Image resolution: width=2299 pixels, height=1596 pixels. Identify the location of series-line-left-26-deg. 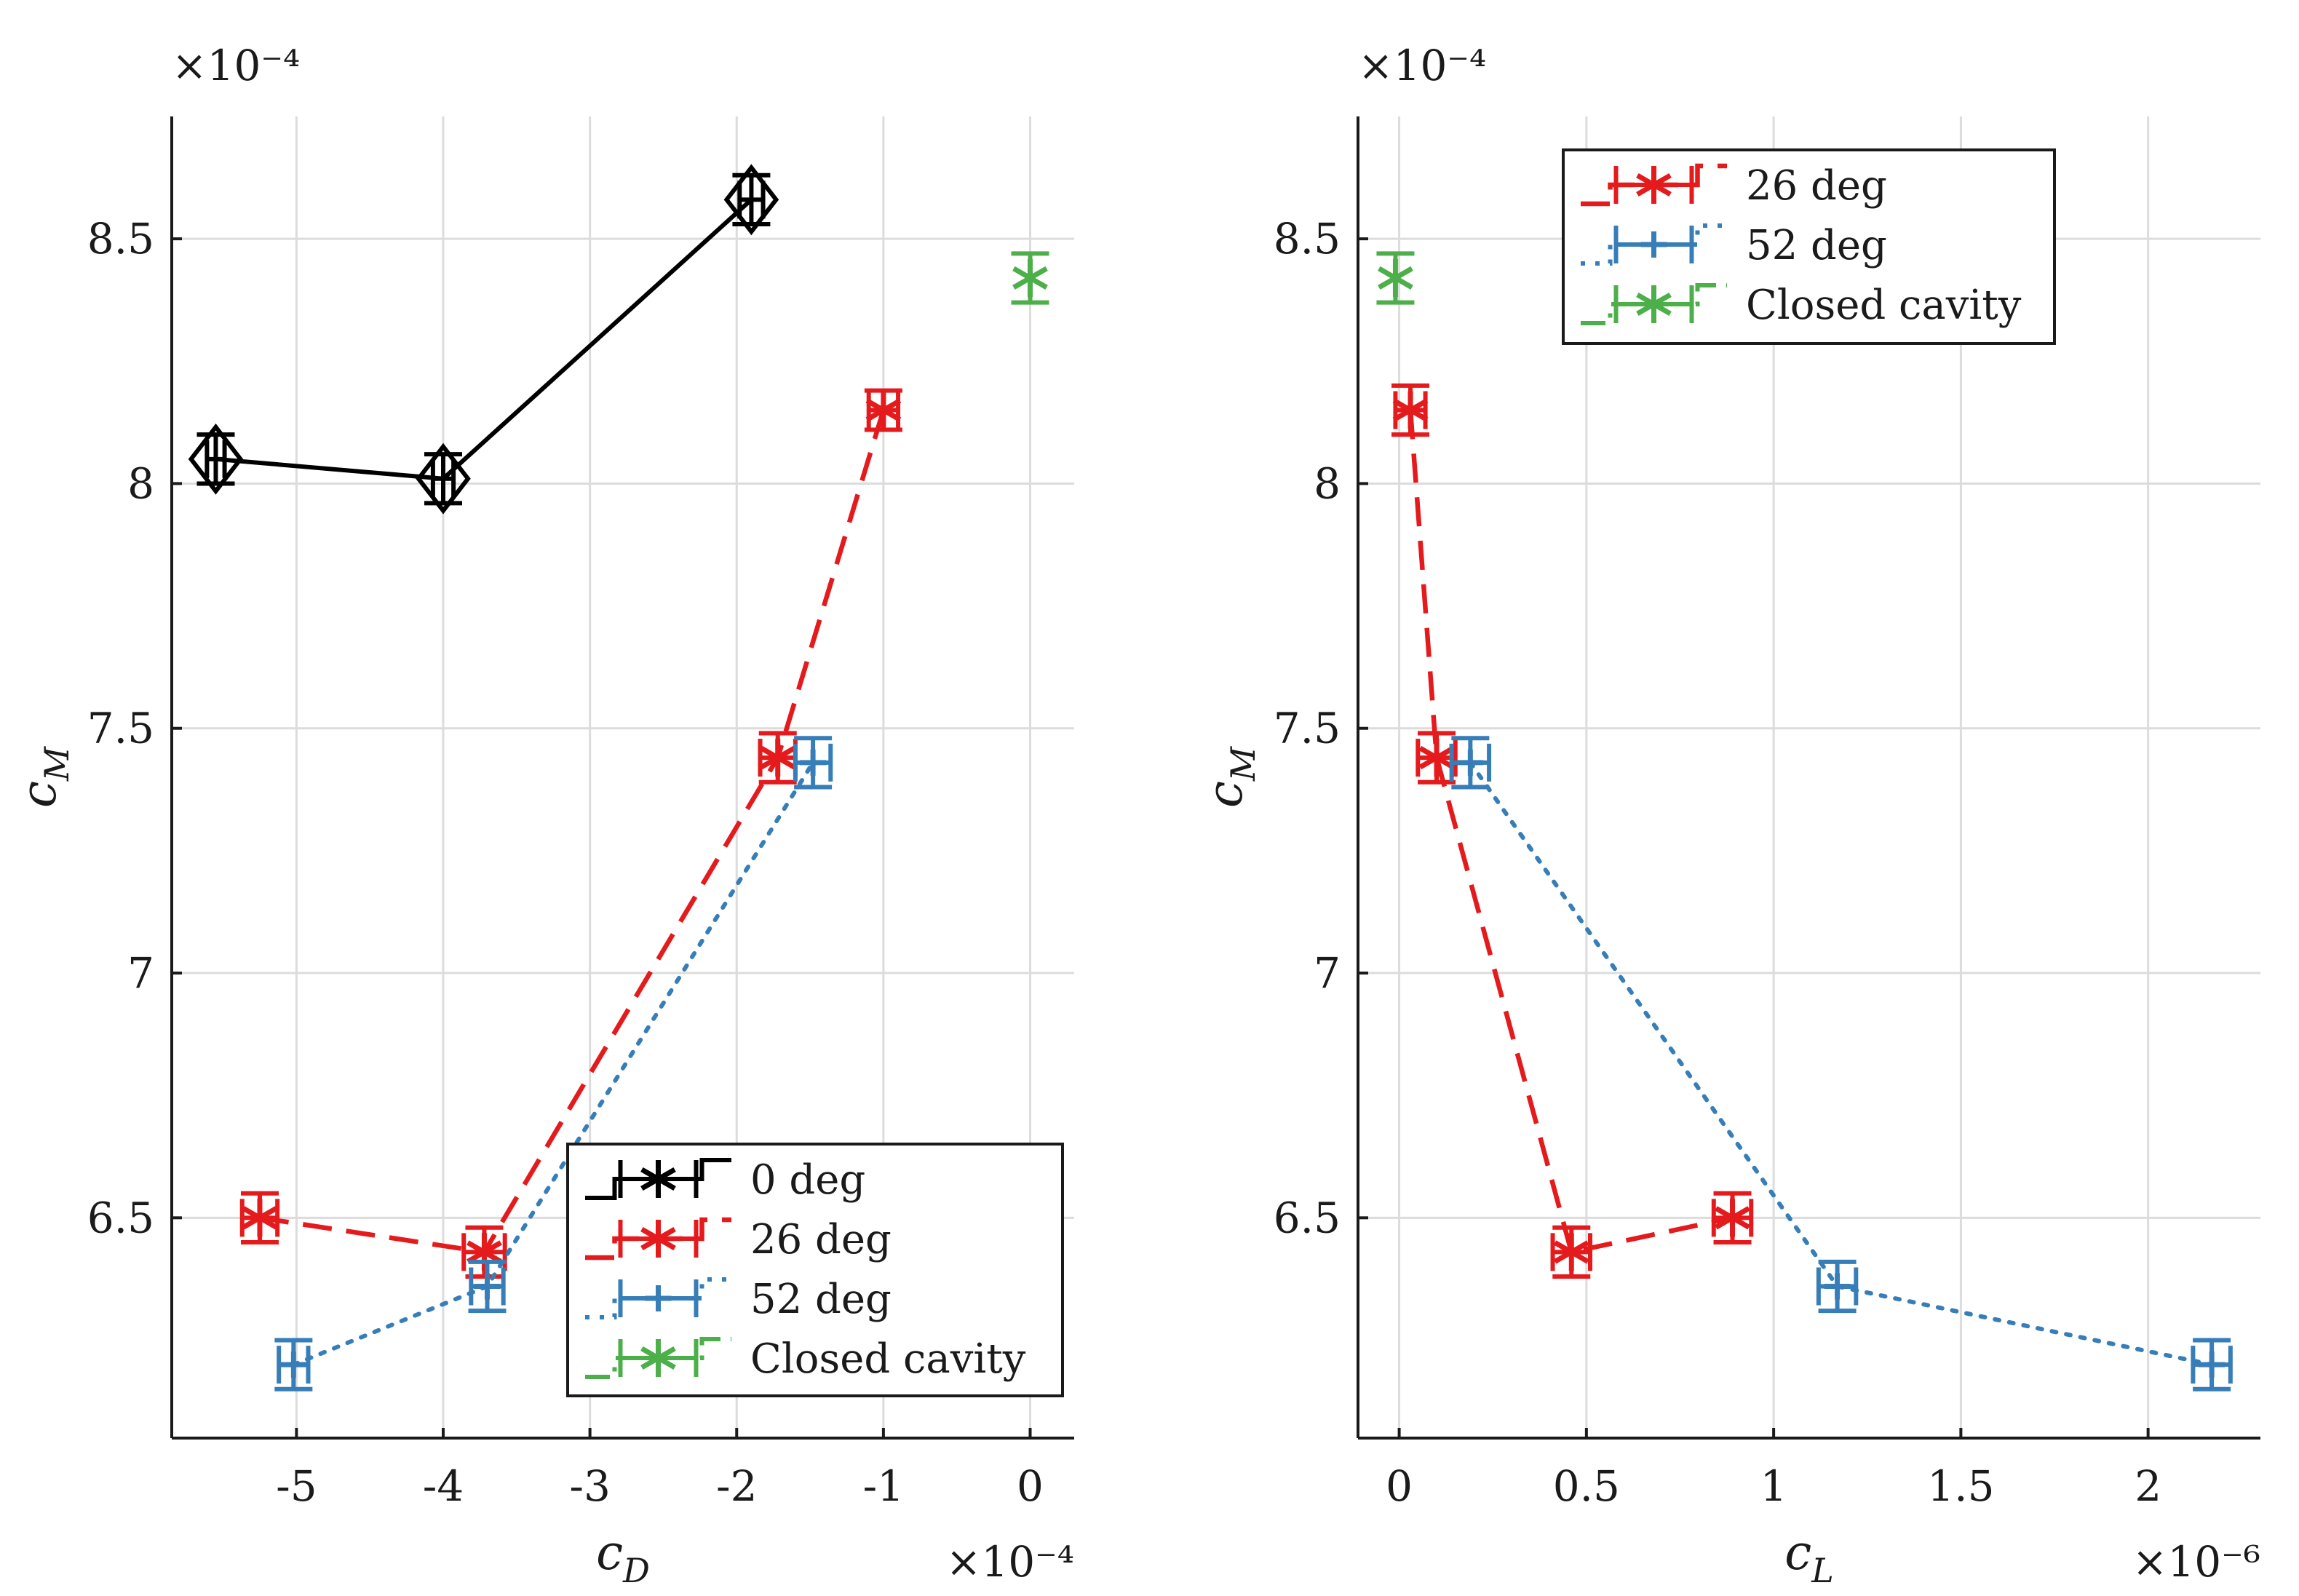
(572, 832).